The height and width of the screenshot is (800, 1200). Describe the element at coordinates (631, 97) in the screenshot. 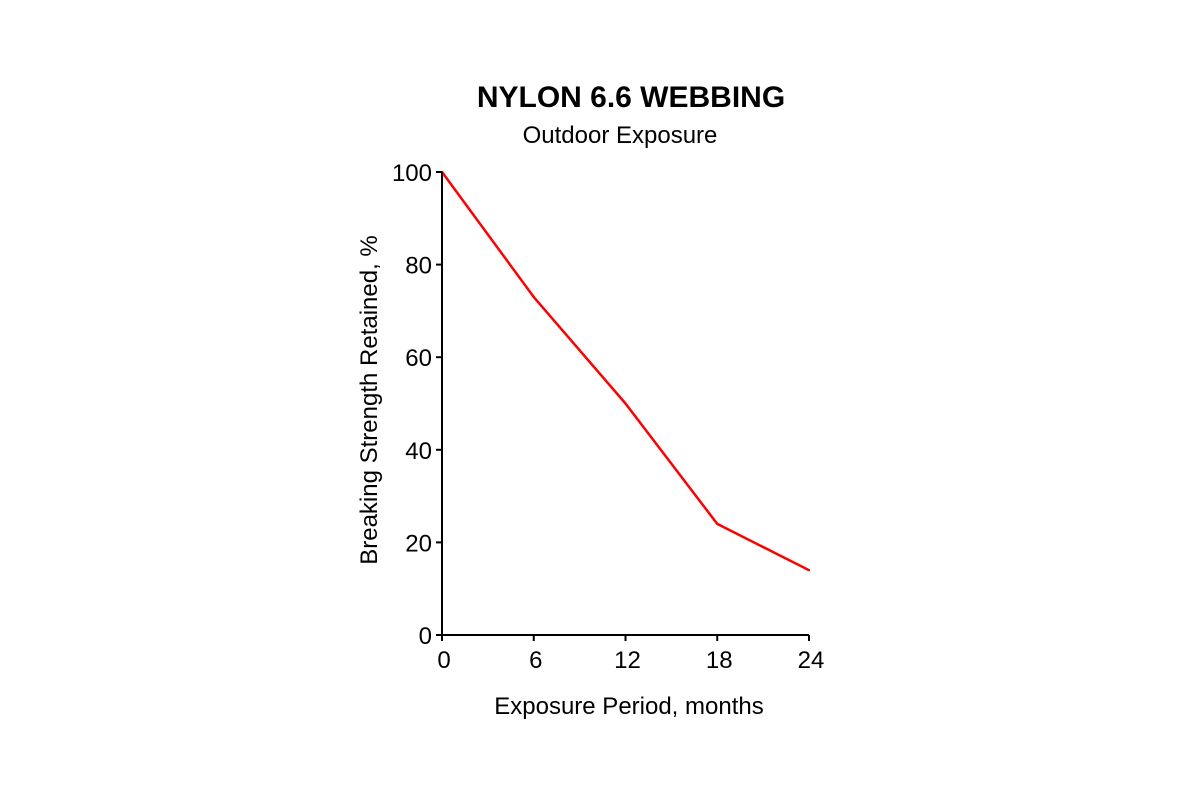

I see `chart-title: NYLON 6.6 WEBBING` at that location.